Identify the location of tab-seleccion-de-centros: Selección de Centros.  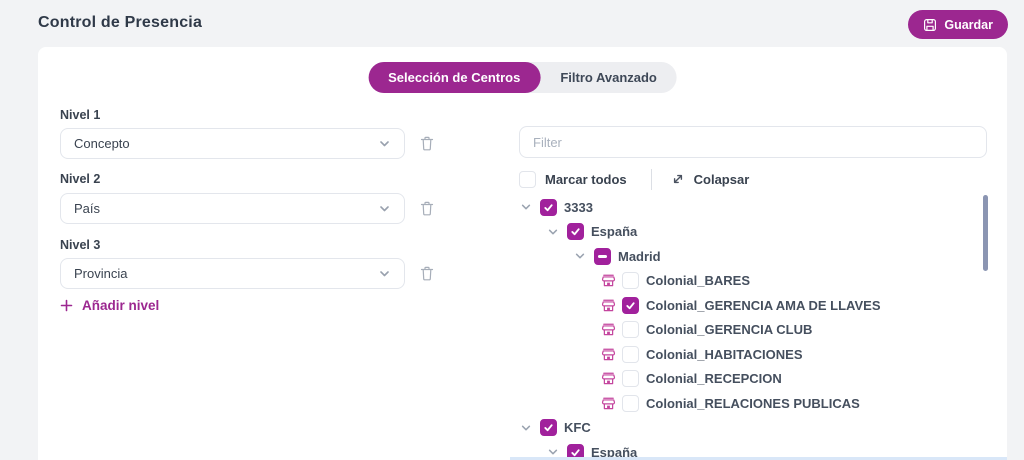
(454, 77).